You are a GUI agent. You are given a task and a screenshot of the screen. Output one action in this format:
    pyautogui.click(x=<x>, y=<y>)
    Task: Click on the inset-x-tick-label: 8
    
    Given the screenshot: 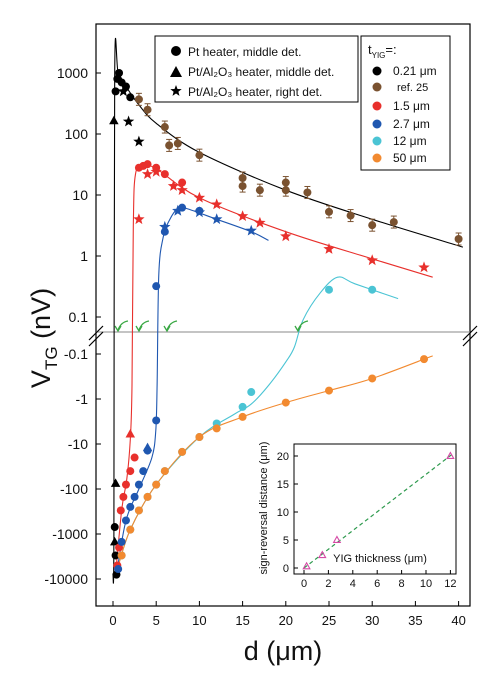 What is the action you would take?
    pyautogui.click(x=402, y=584)
    